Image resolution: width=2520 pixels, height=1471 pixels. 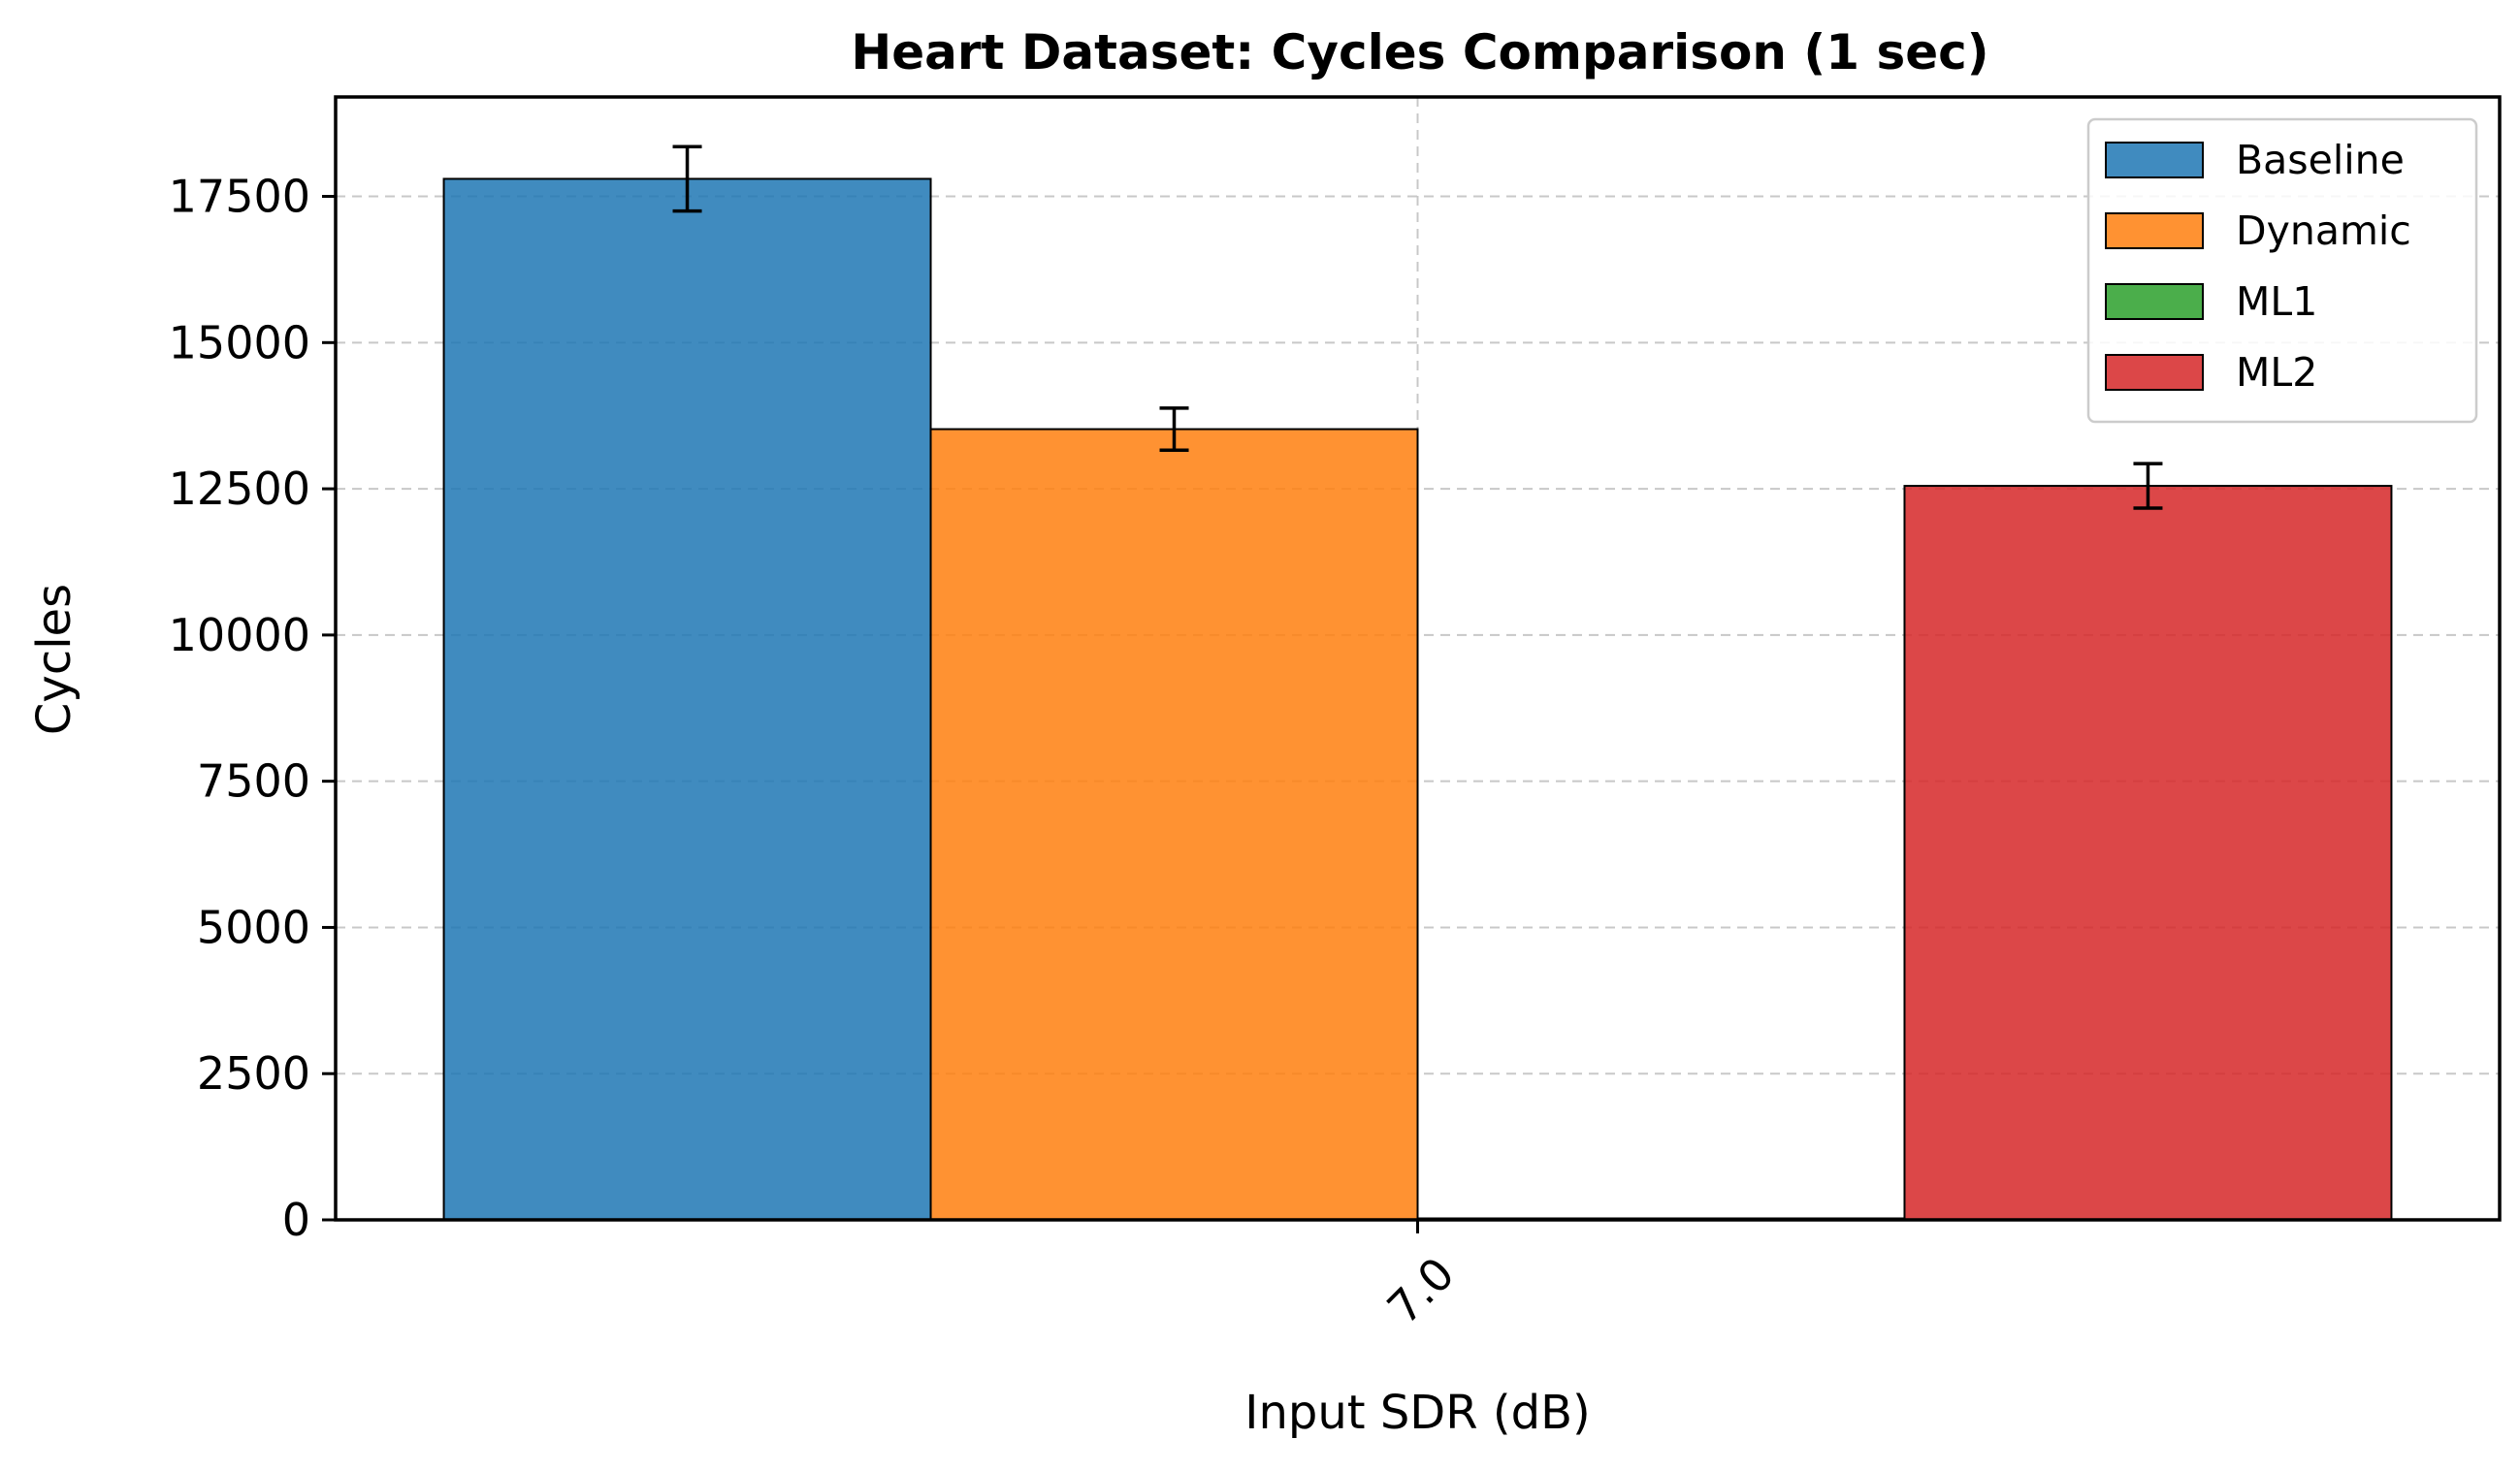 What do you see at coordinates (687, 699) in the screenshot?
I see `bar-baseline` at bounding box center [687, 699].